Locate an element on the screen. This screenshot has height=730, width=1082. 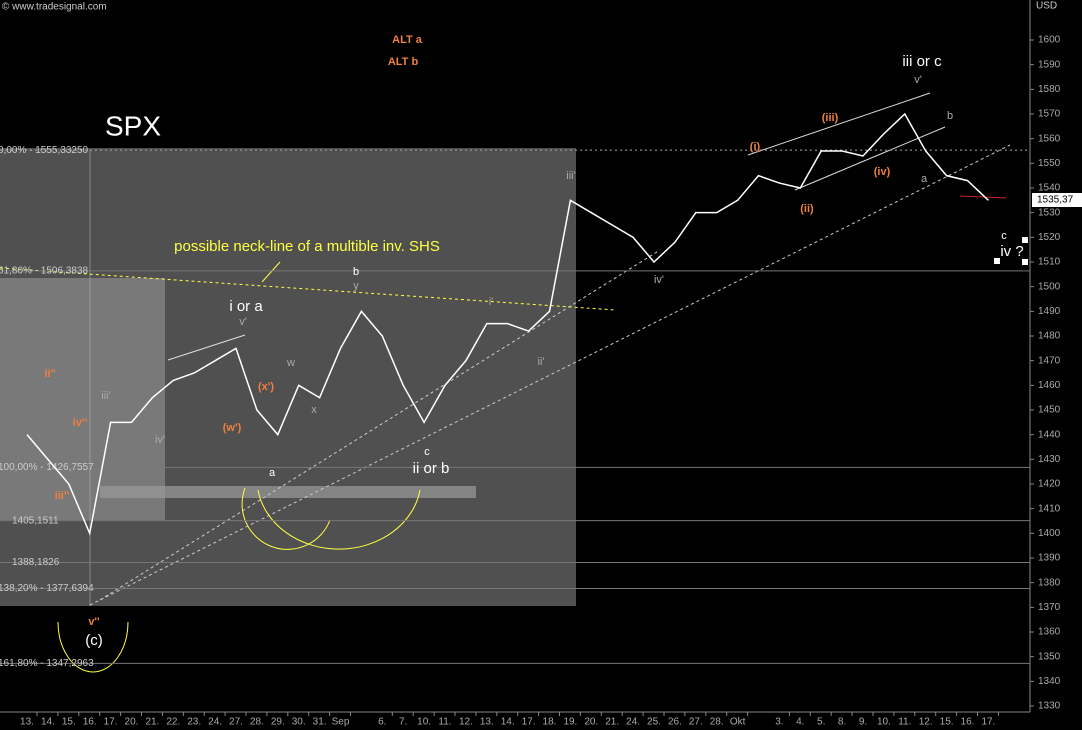
wave-label: (w') is located at coordinates (232, 428).